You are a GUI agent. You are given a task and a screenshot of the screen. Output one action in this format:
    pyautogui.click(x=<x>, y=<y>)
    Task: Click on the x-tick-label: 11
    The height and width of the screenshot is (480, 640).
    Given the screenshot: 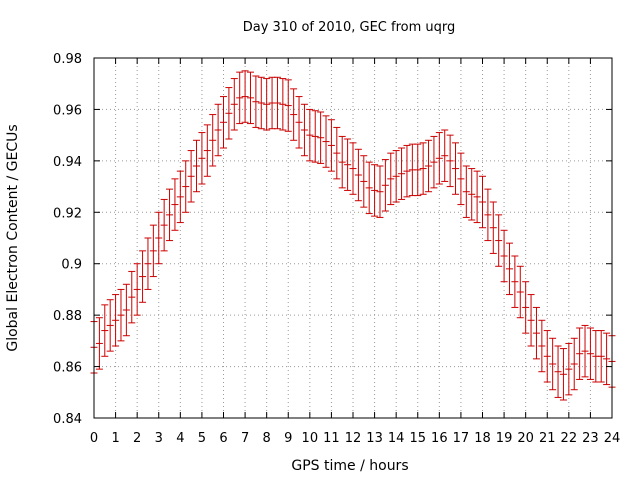 What is the action you would take?
    pyautogui.click(x=331, y=438)
    